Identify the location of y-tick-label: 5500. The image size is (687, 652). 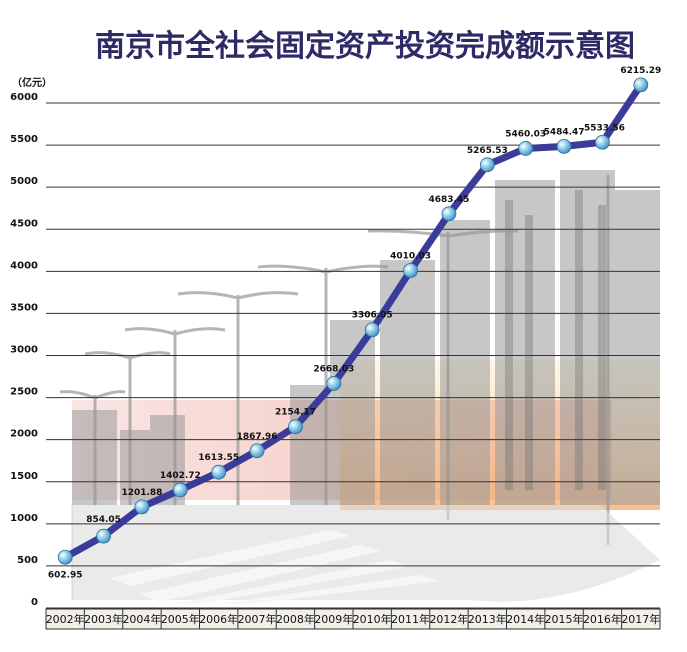
(24, 139).